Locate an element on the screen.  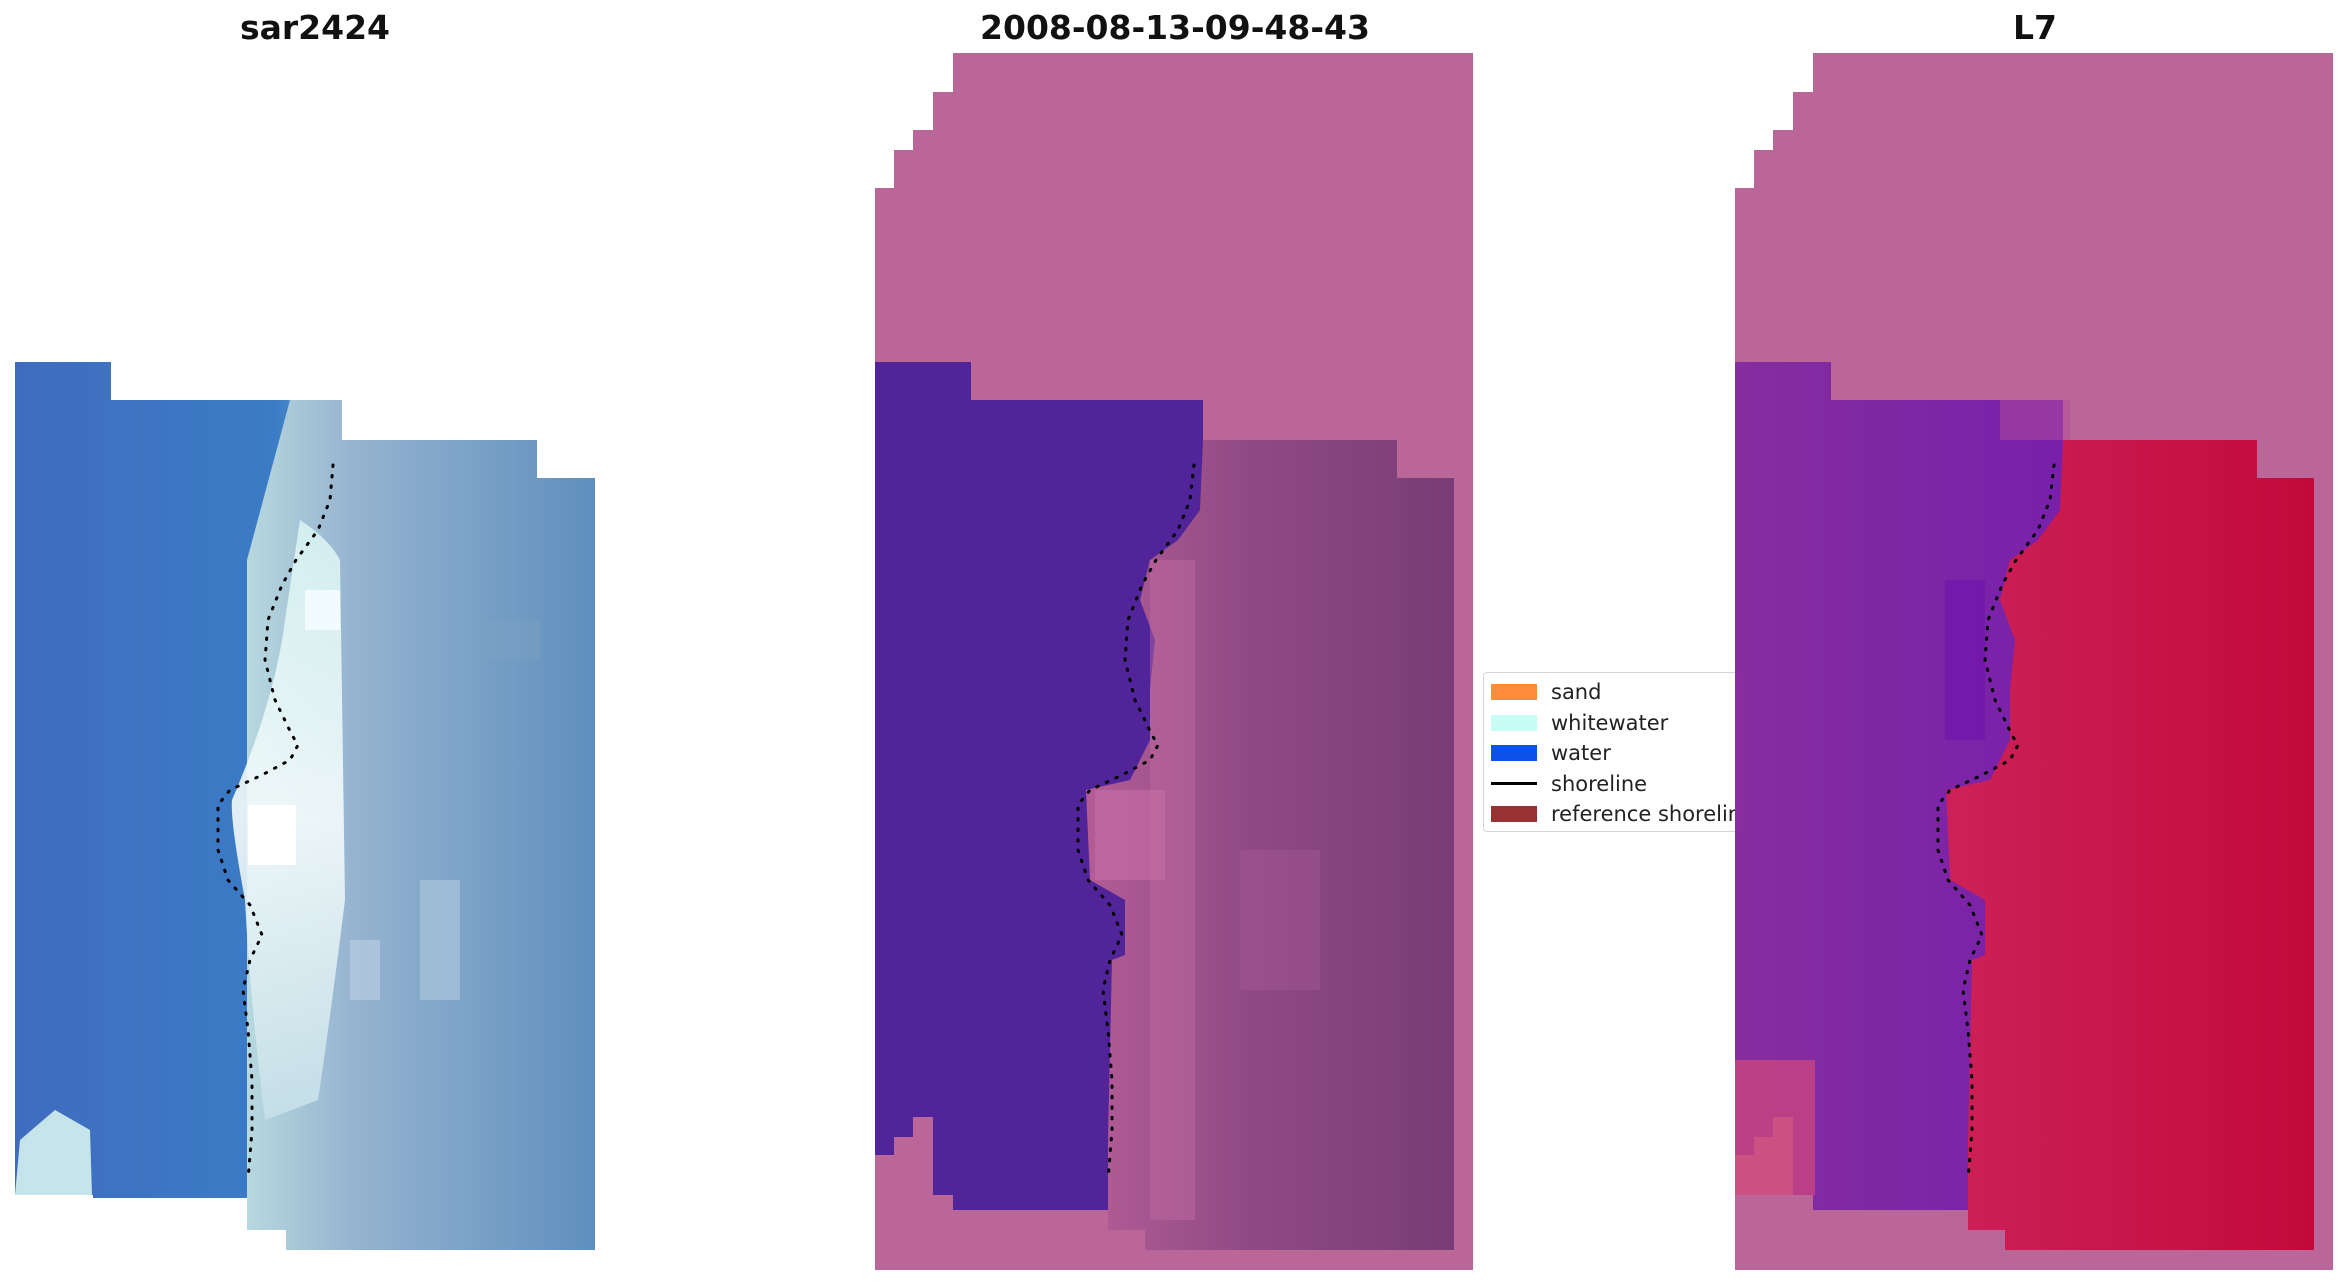
legend-item-water: water is located at coordinates (1613, 753).